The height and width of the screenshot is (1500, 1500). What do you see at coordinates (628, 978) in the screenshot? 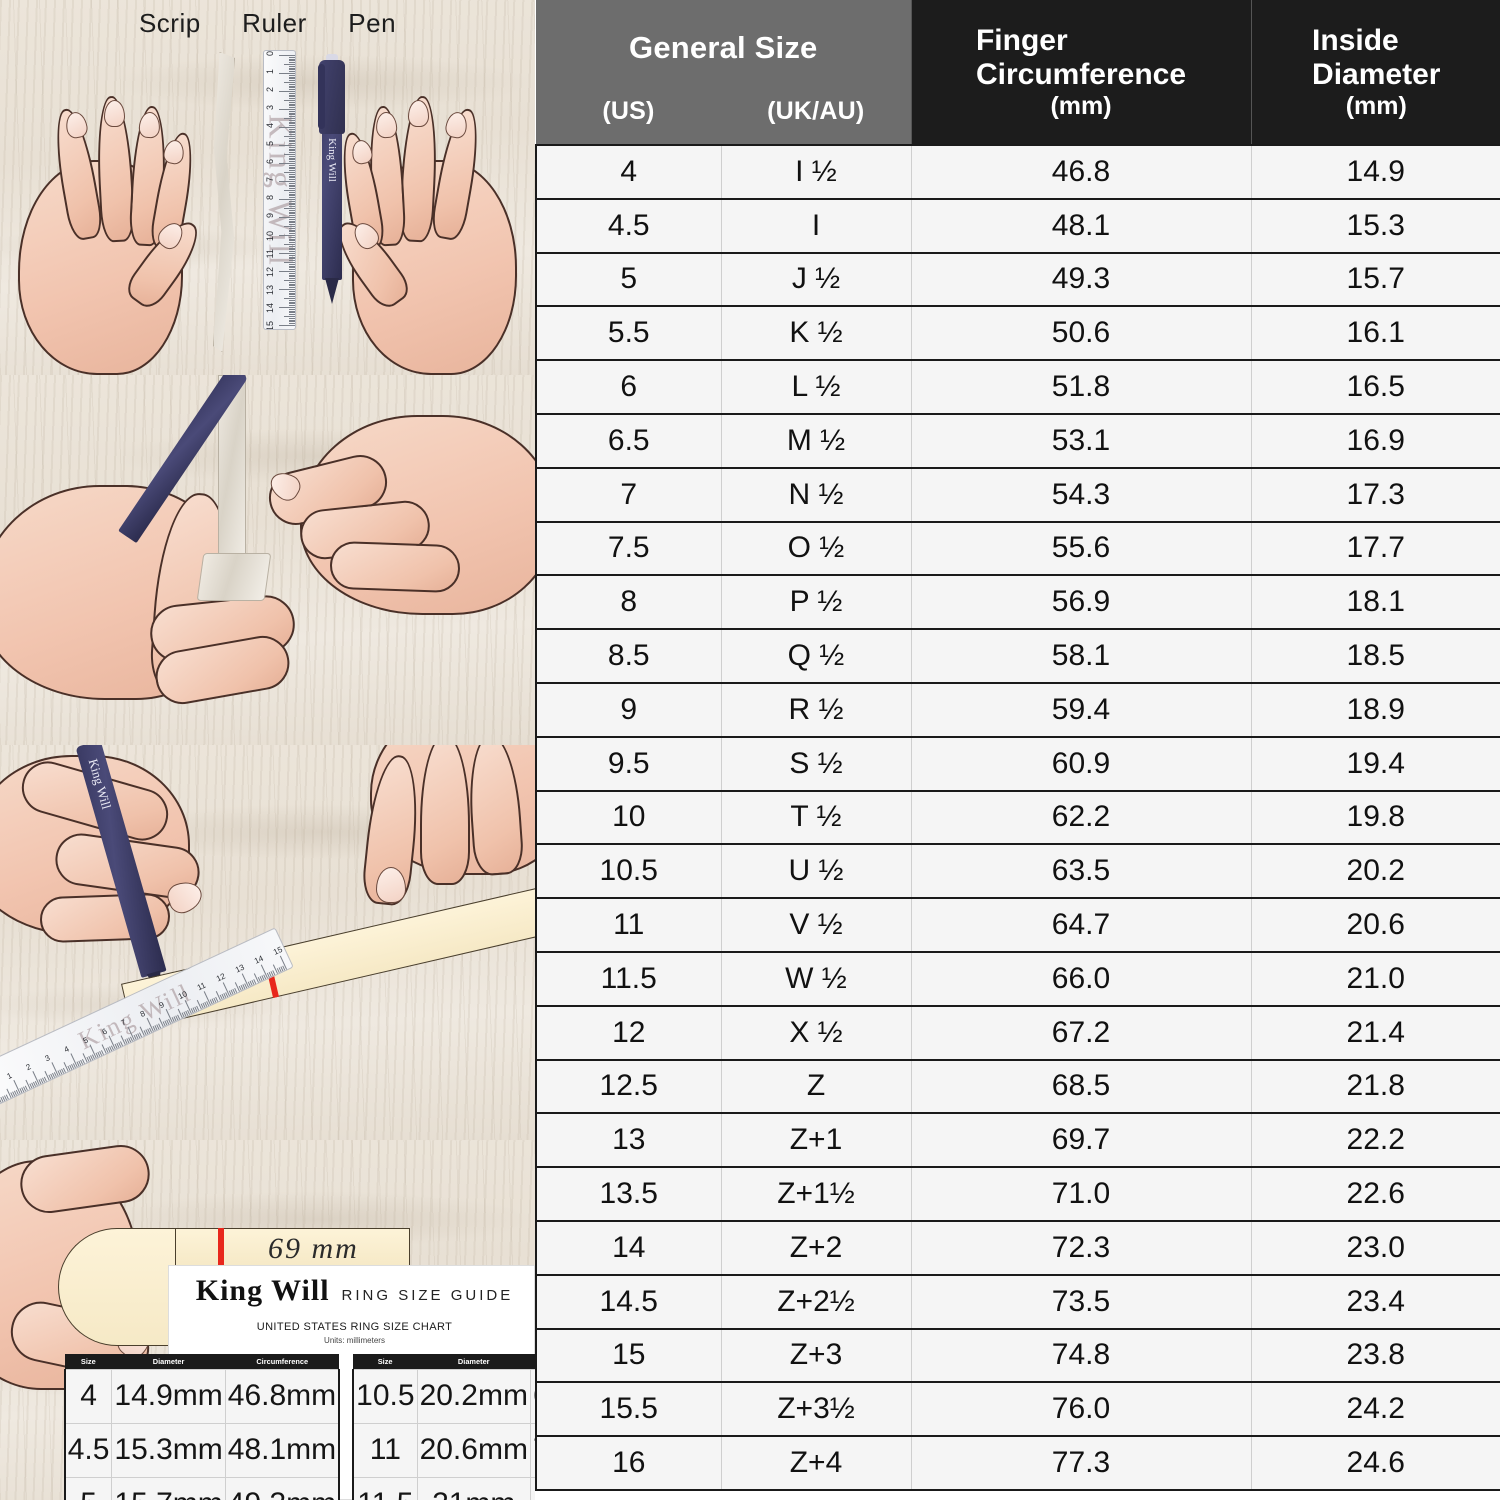
I see `cell-us-size: 11.5` at bounding box center [628, 978].